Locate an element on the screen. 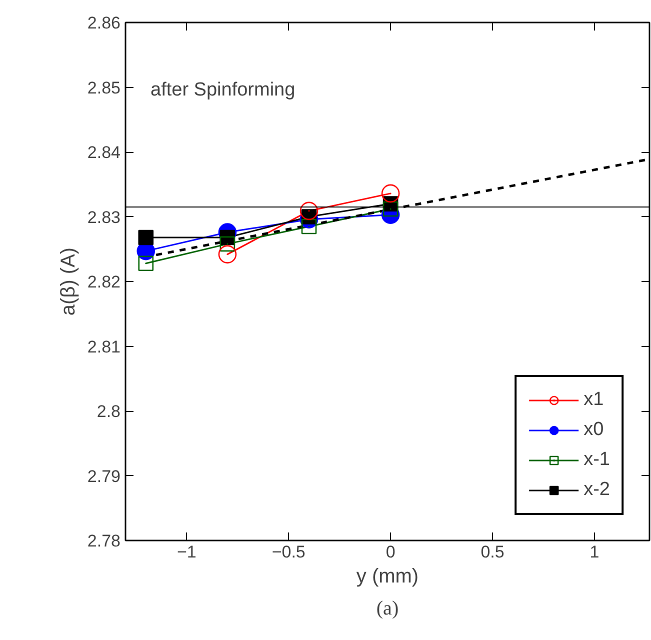 The image size is (651, 640). x-tick-label: 0.5 is located at coordinates (492, 552).